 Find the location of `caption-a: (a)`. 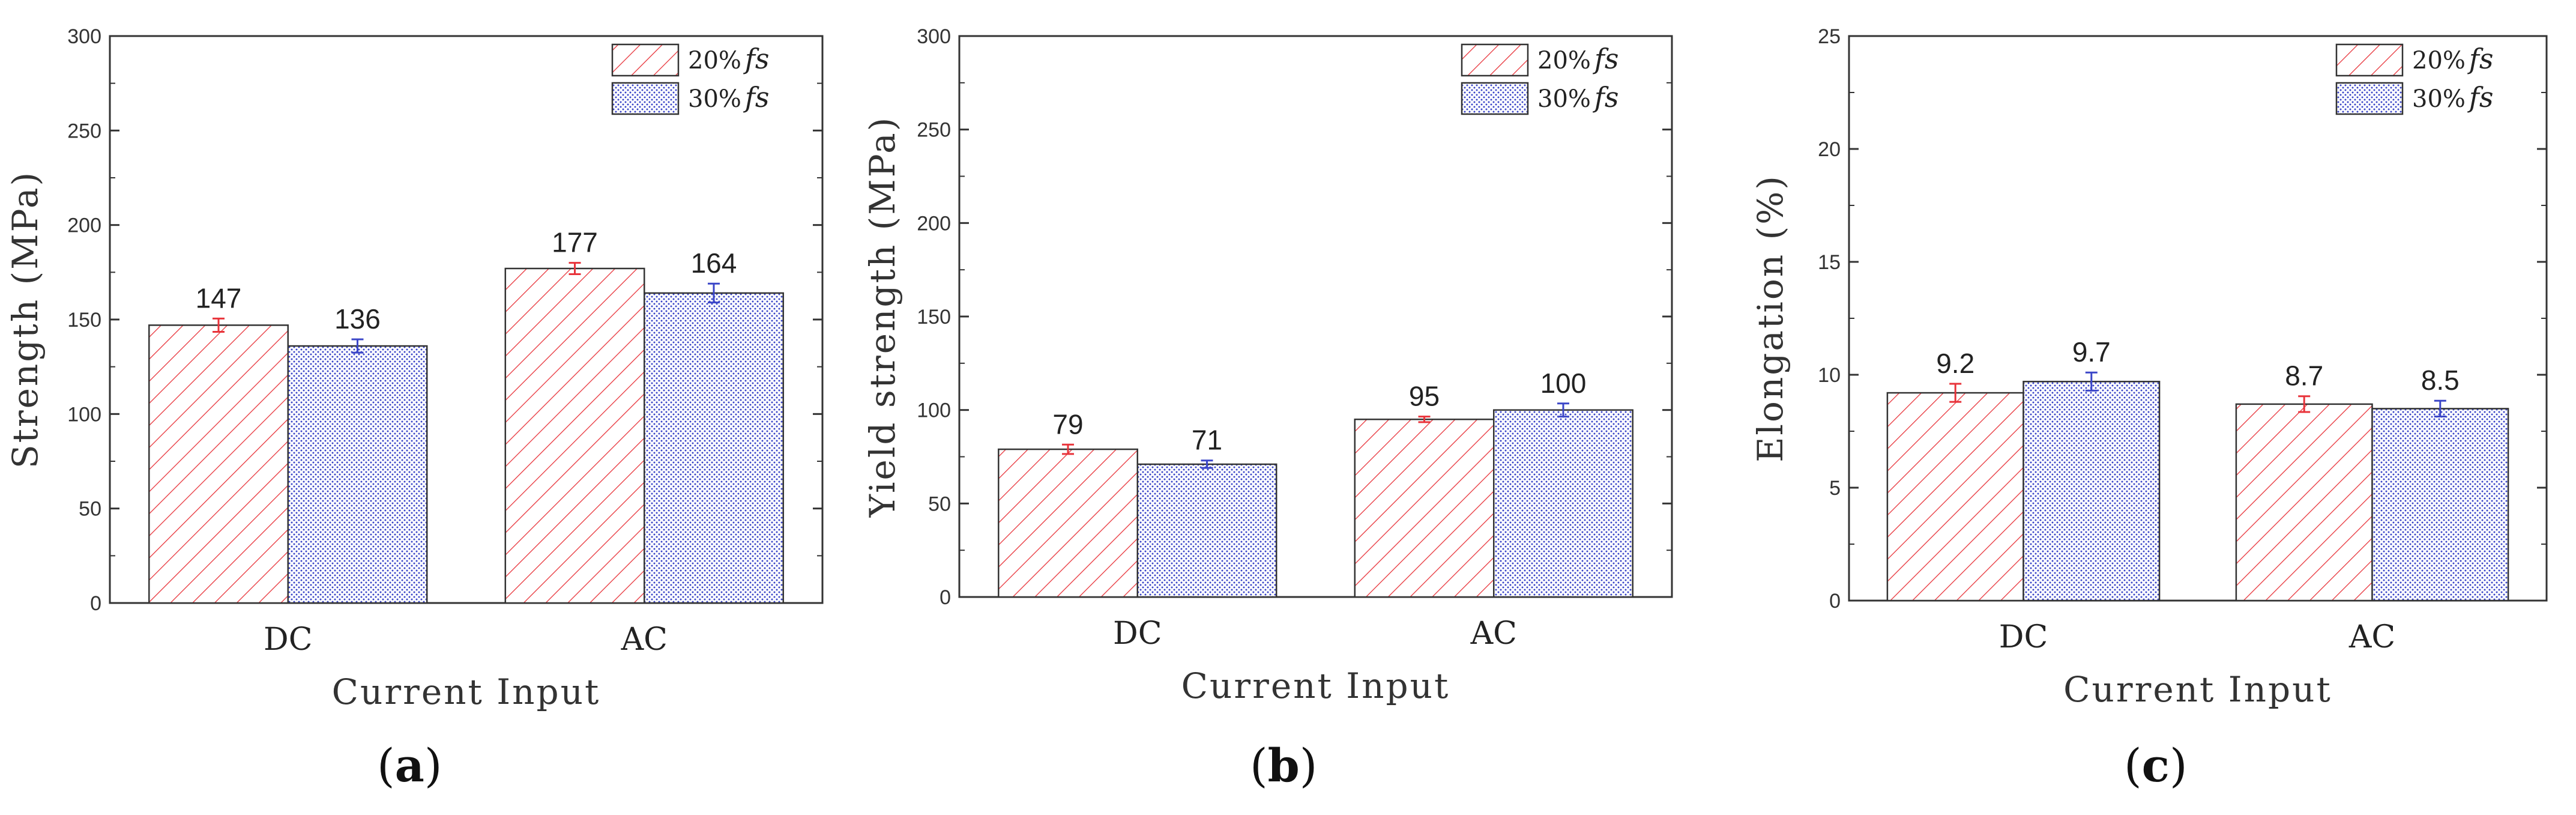

caption-a: (a) is located at coordinates (409, 765).